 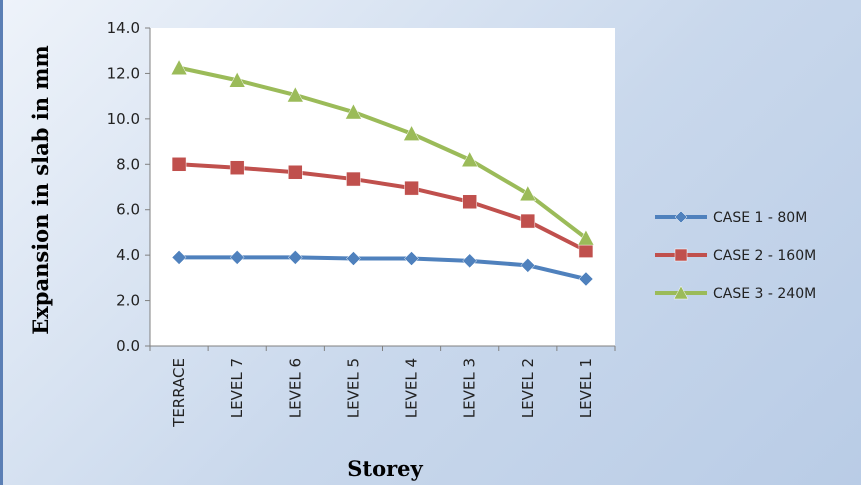 What do you see at coordinates (123, 28) in the screenshot?
I see `y-tick-label: 14.0` at bounding box center [123, 28].